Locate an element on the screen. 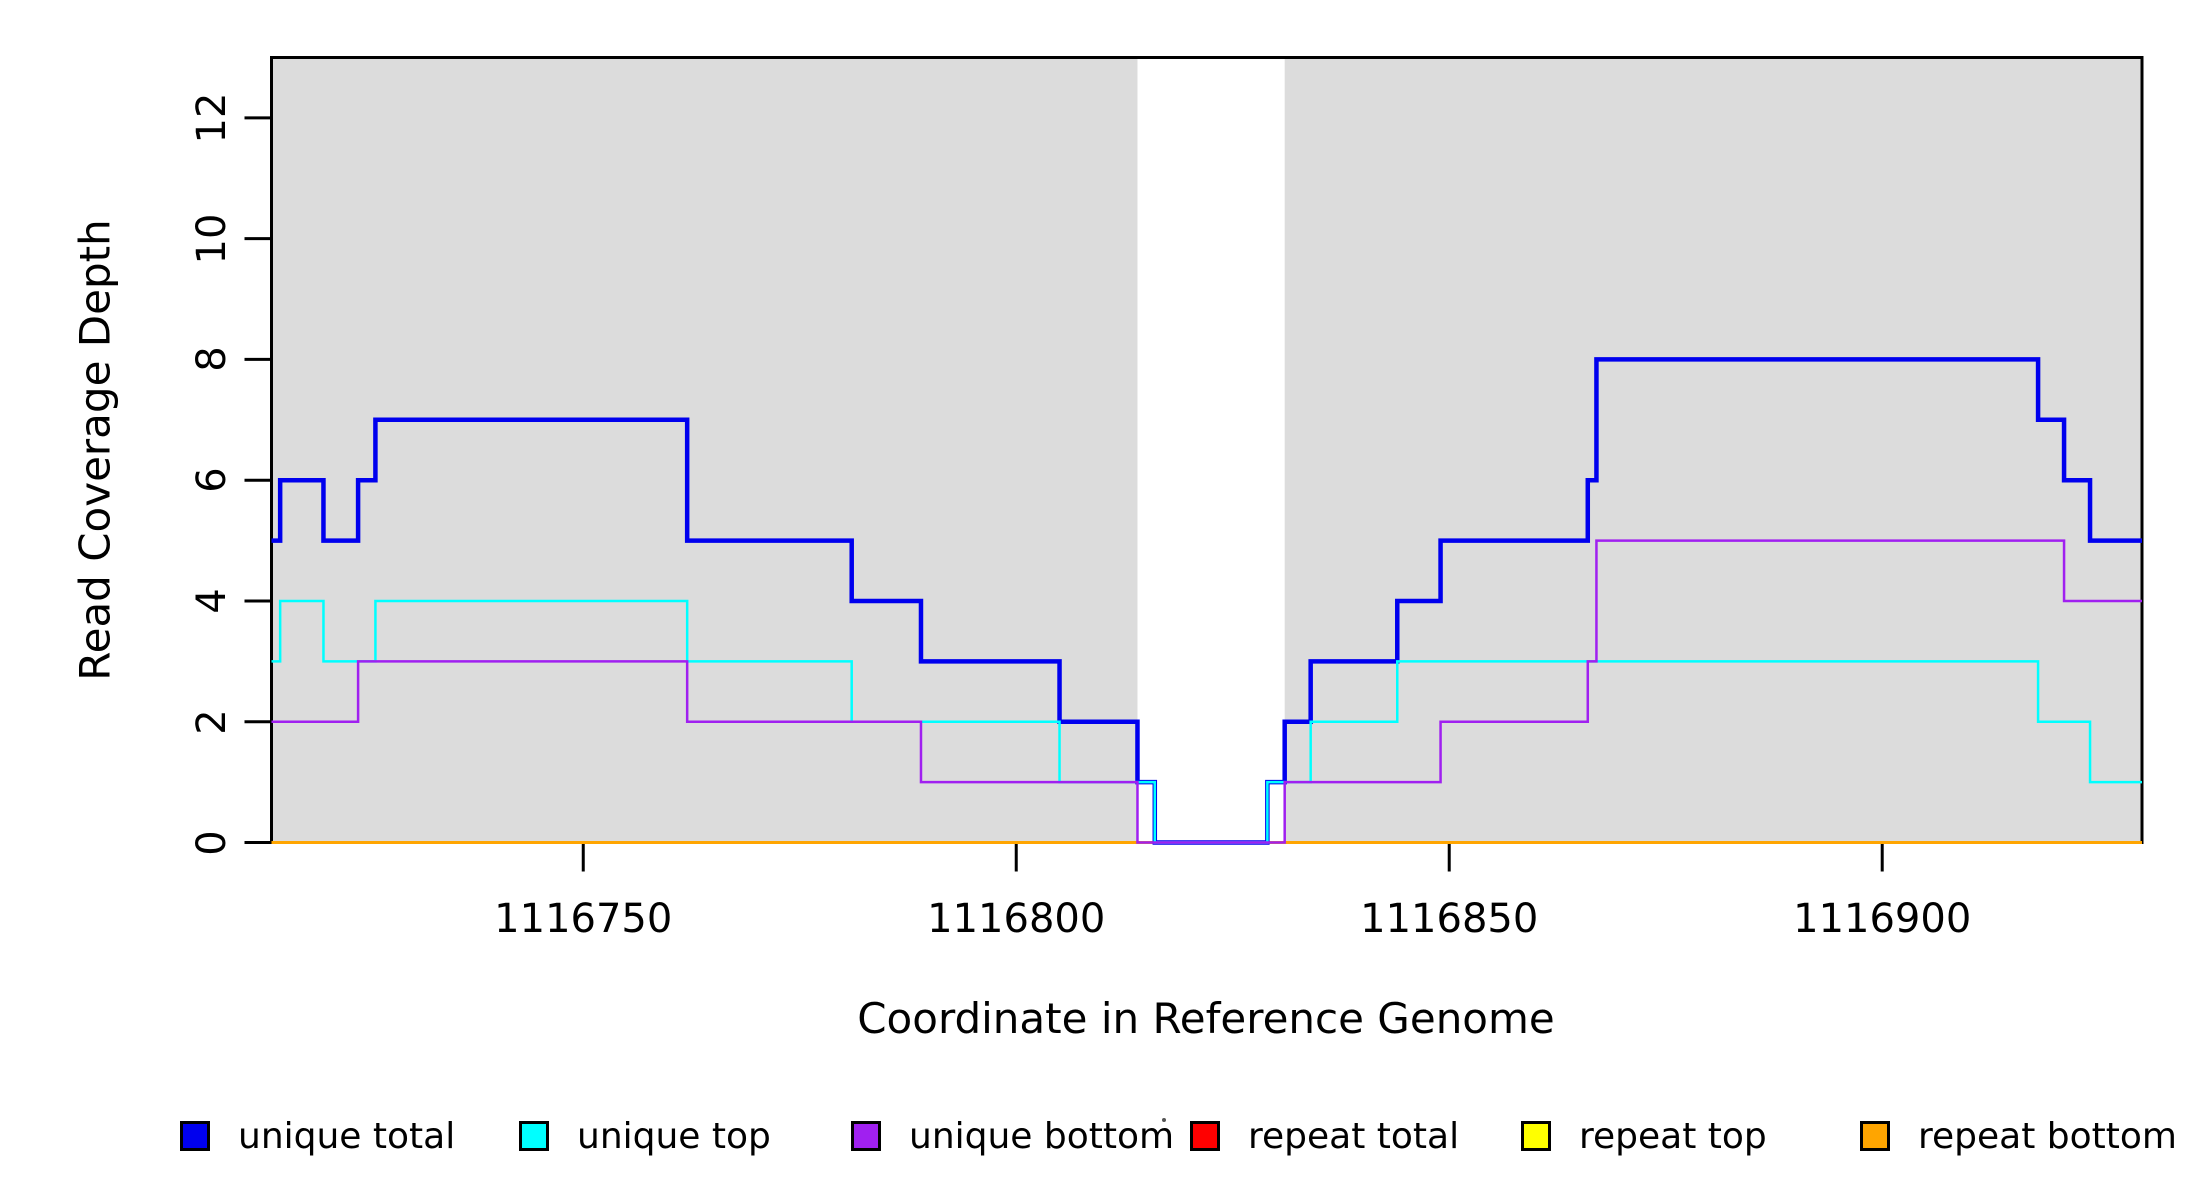 This screenshot has width=2200, height=1200. y-tick-label: 2 is located at coordinates (212, 721).